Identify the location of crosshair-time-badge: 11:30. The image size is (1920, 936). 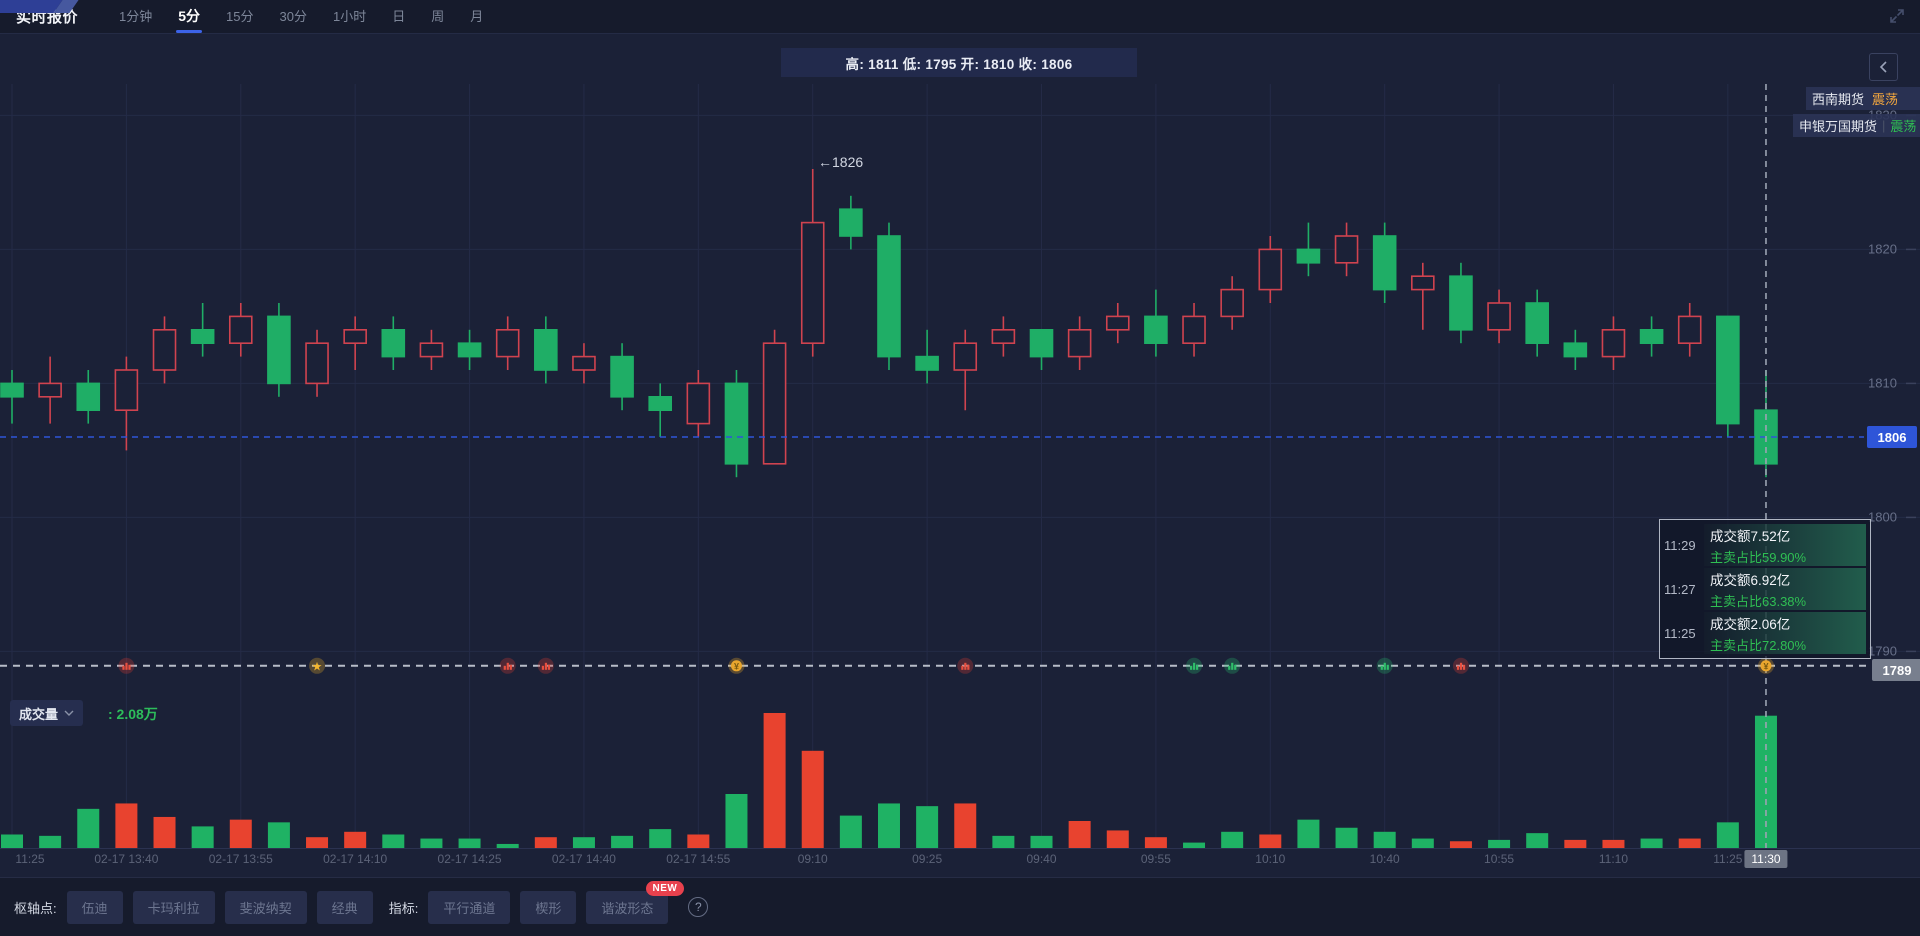
(1766, 859).